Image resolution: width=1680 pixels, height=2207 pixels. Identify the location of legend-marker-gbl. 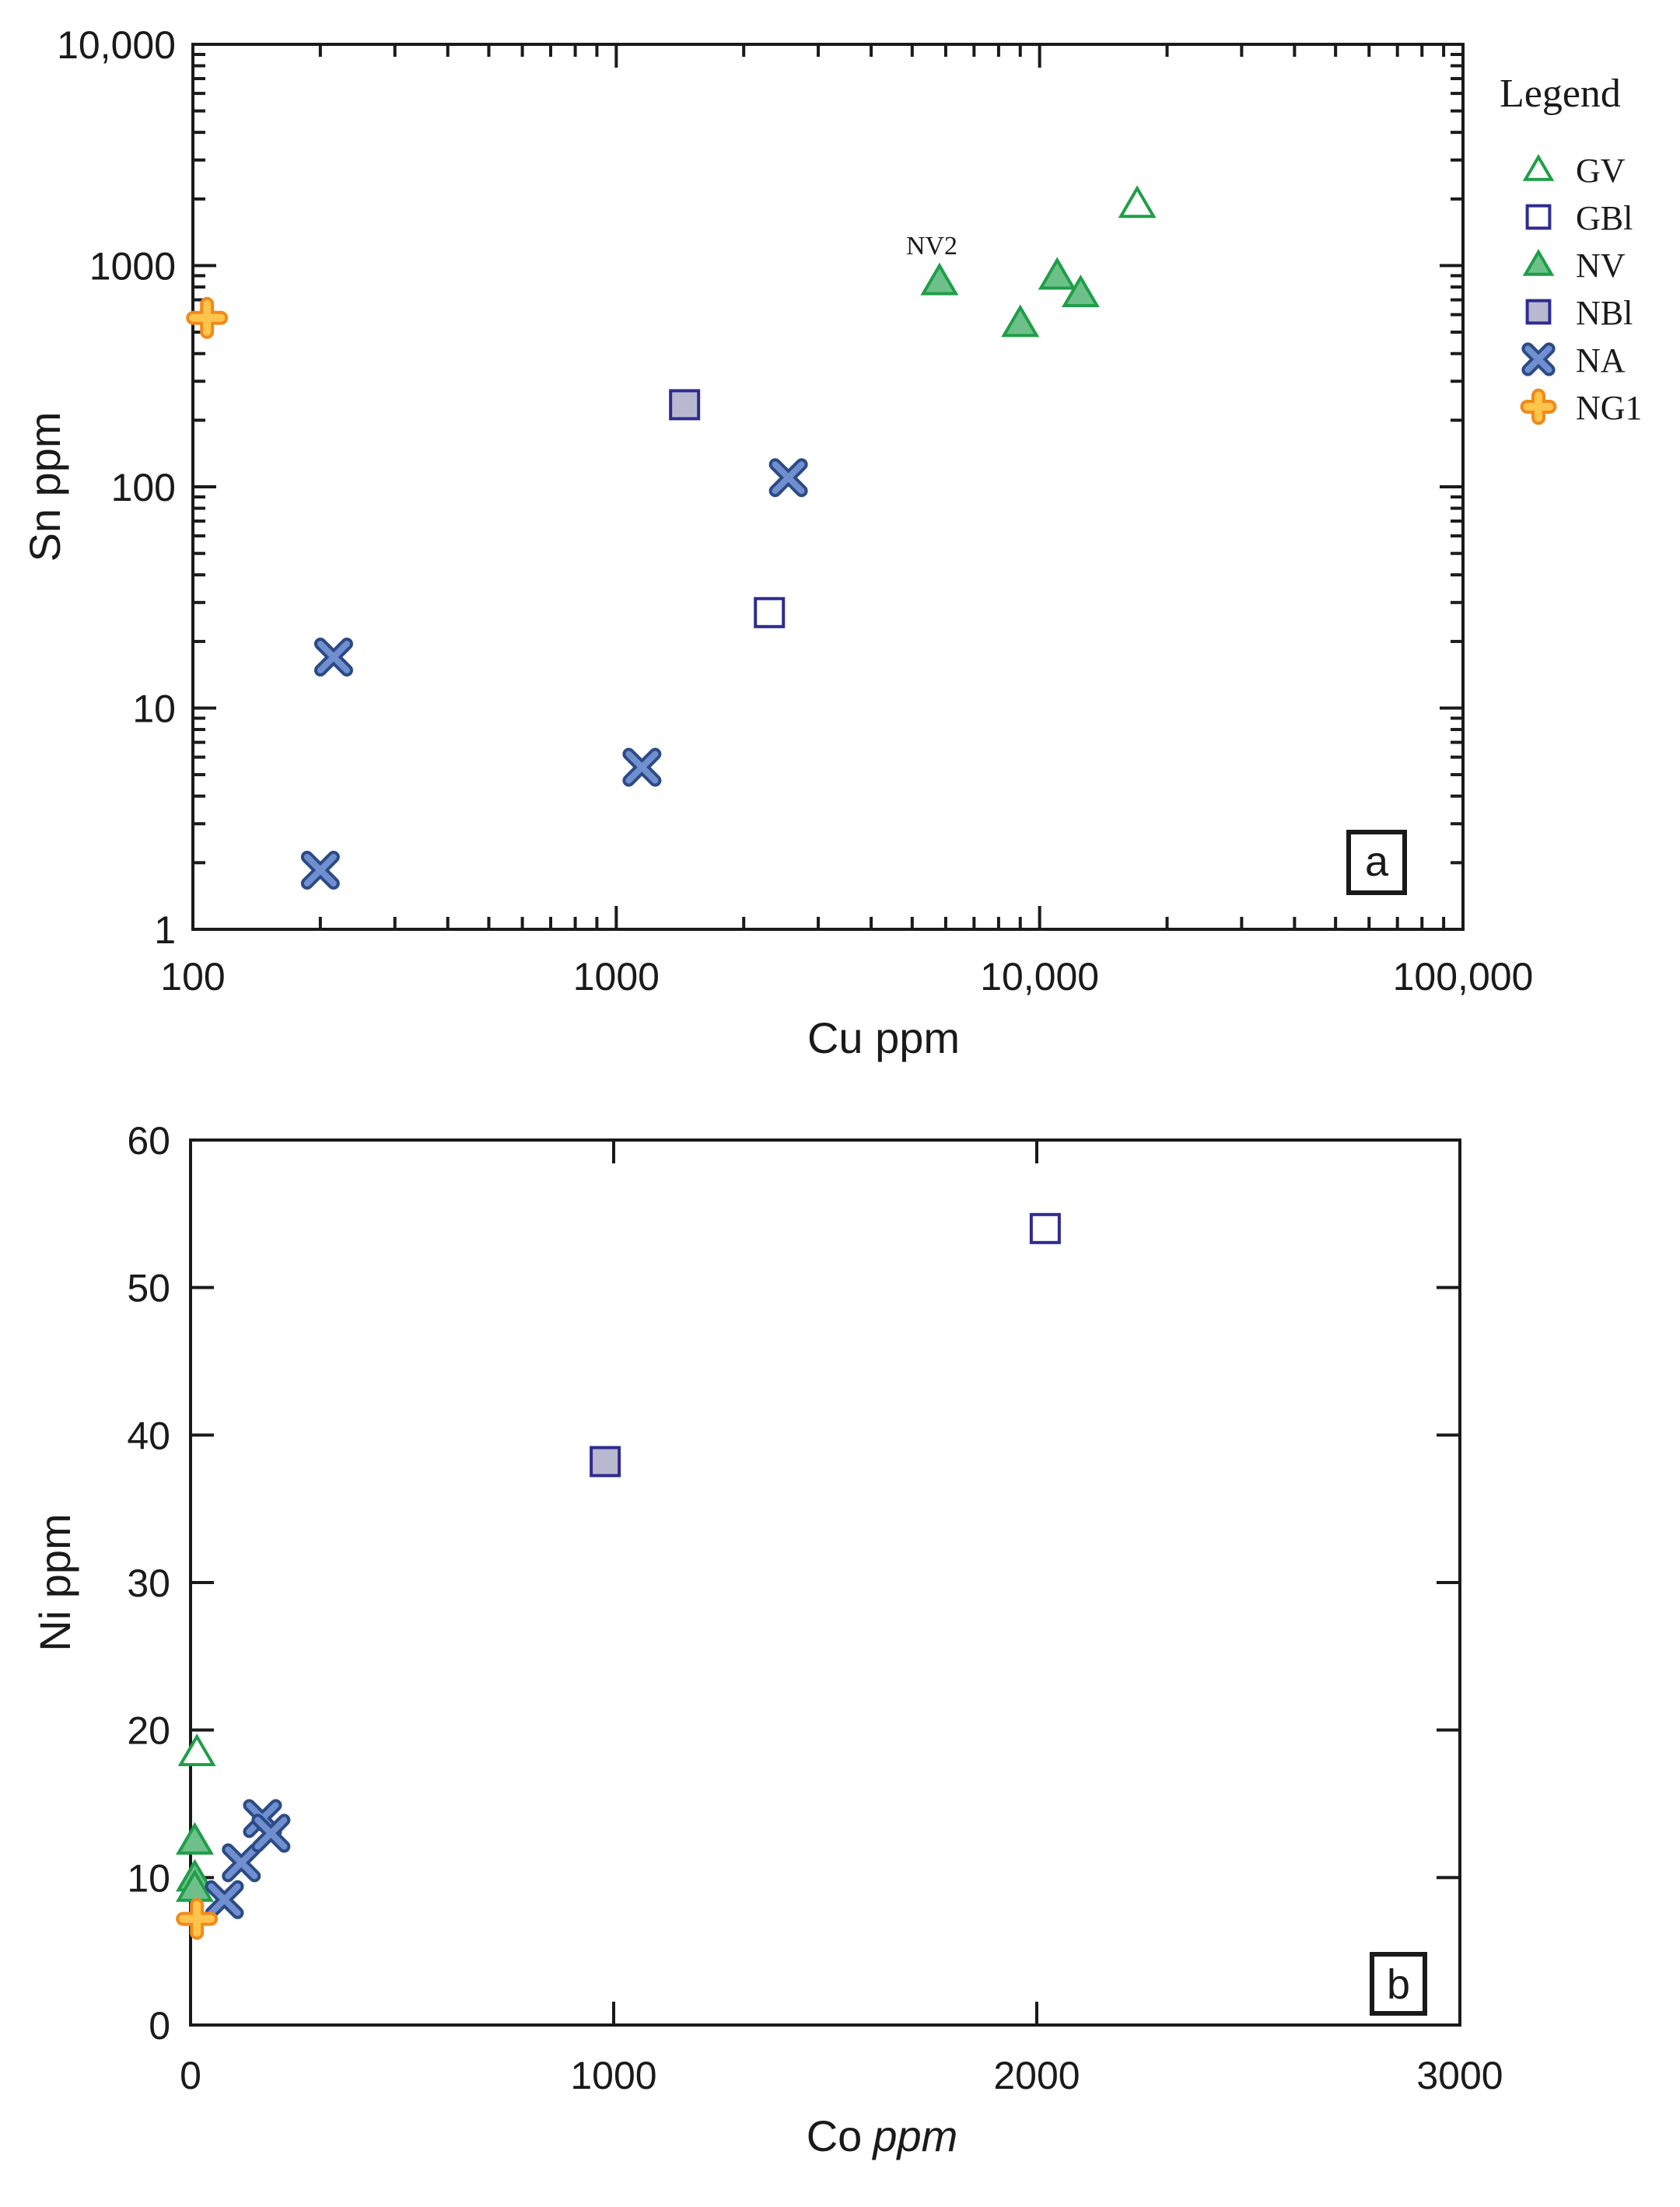
(1538, 217).